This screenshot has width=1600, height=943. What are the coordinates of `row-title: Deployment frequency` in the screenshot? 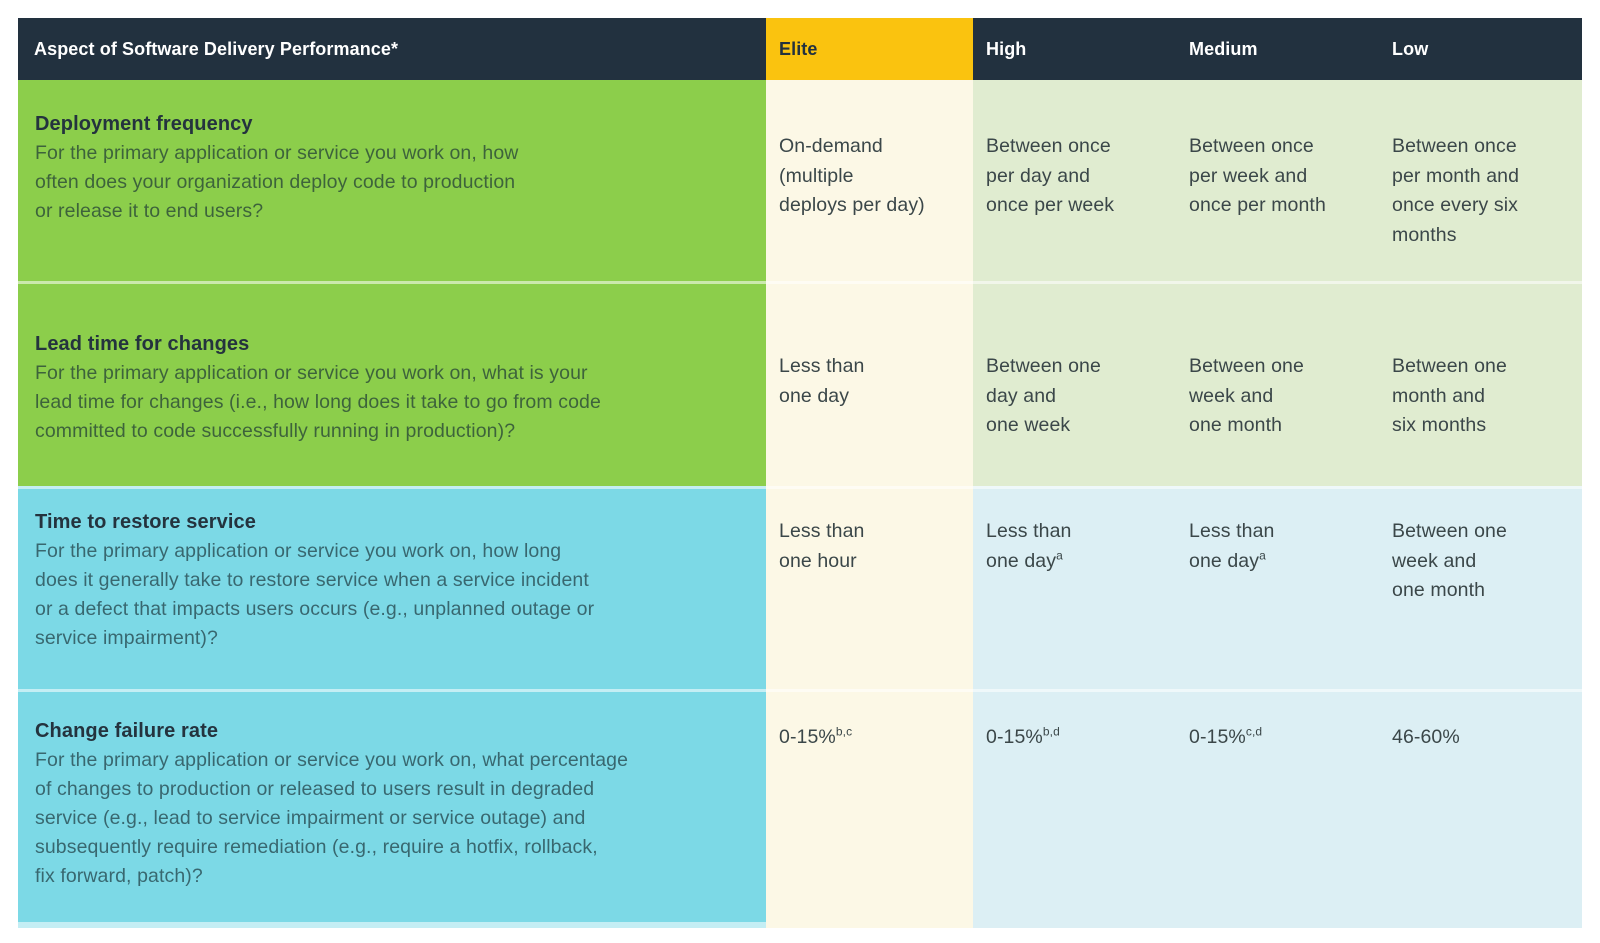 It's located at (144, 124).